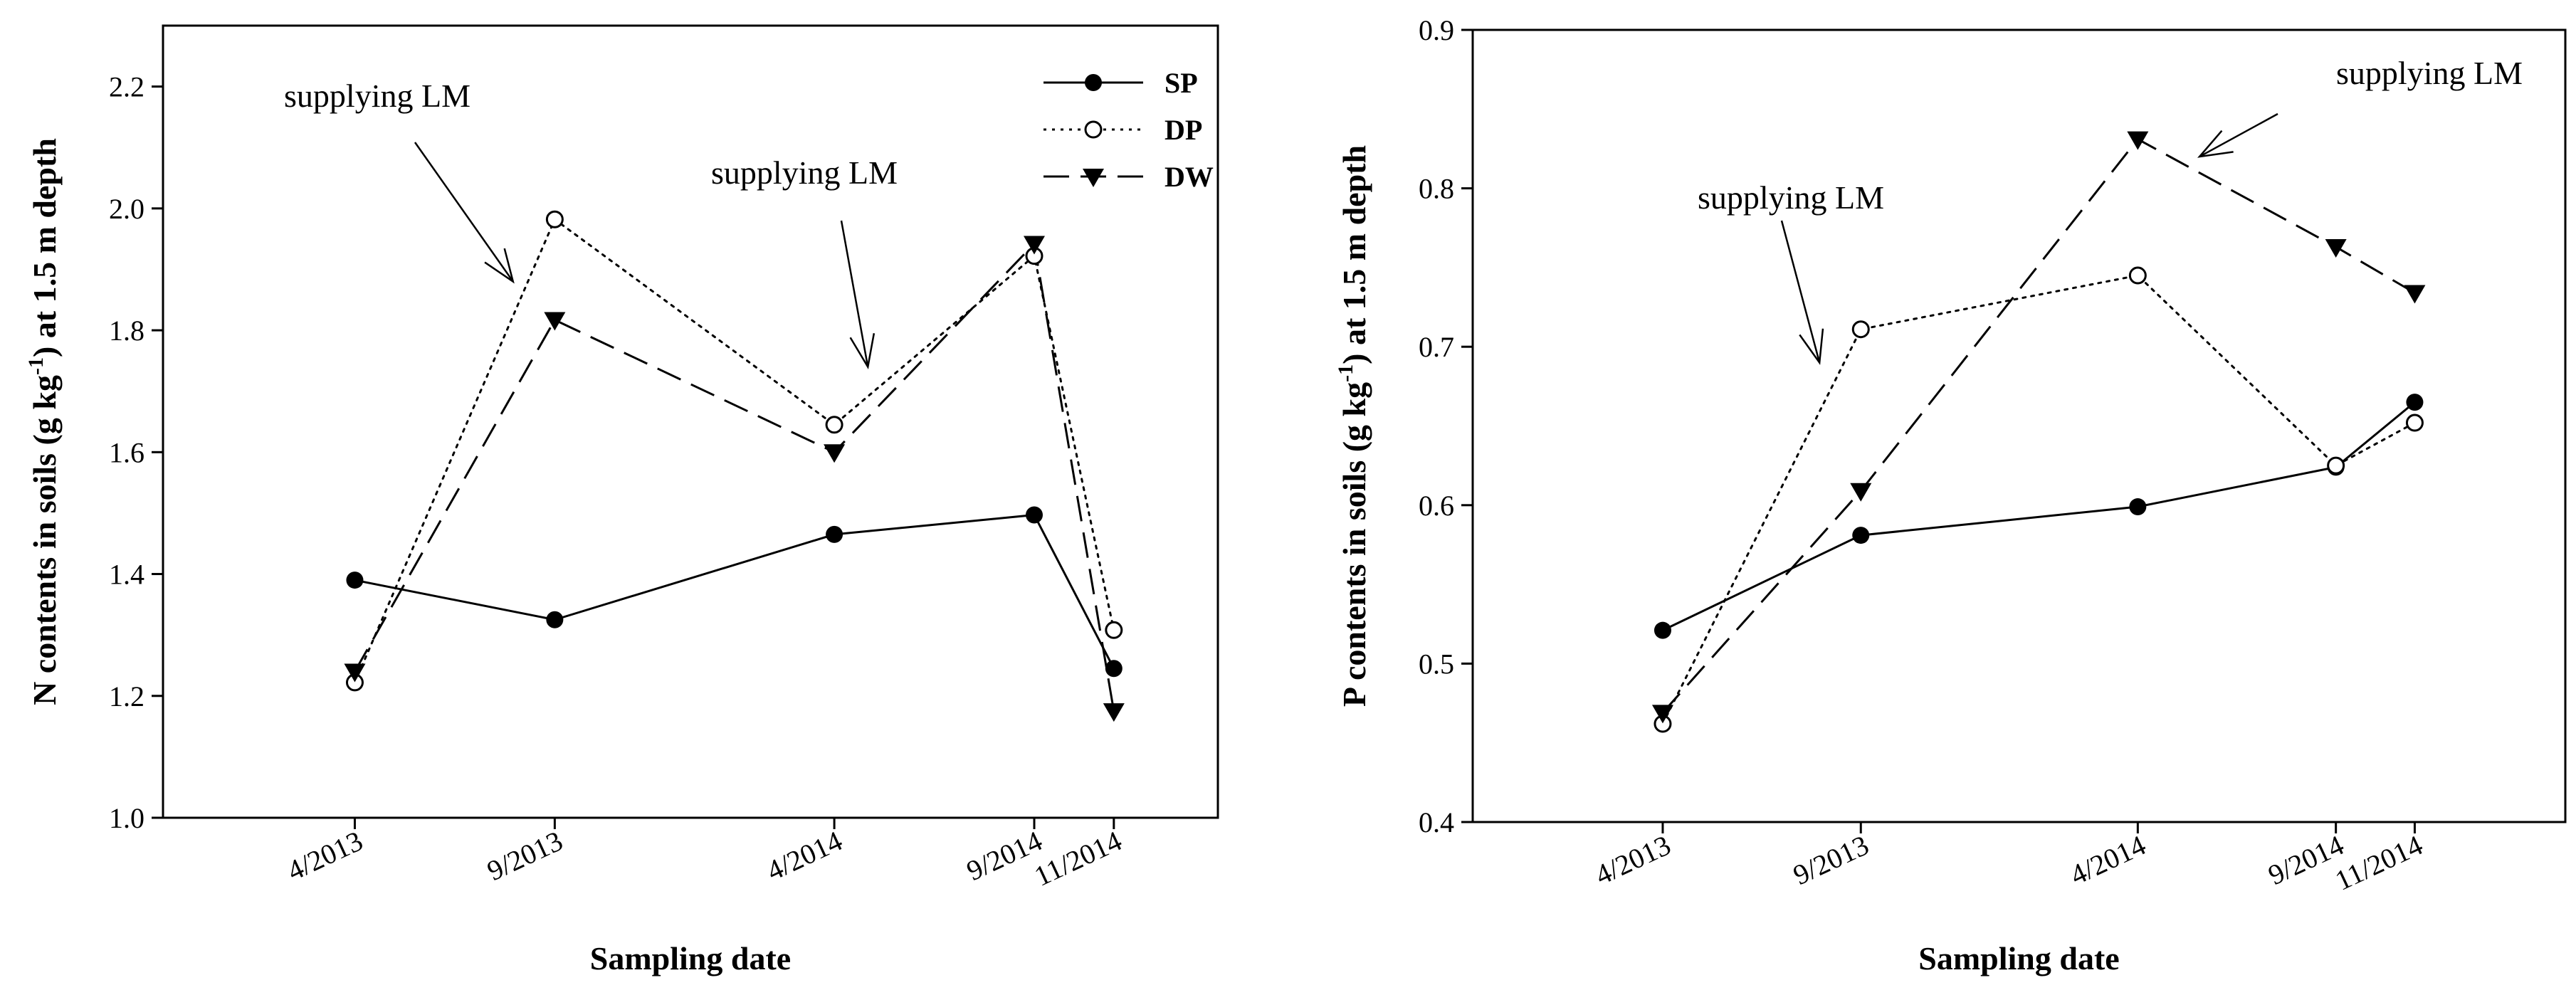  Describe the element at coordinates (1094, 129) in the screenshot. I see `legend-marker-dp` at that location.